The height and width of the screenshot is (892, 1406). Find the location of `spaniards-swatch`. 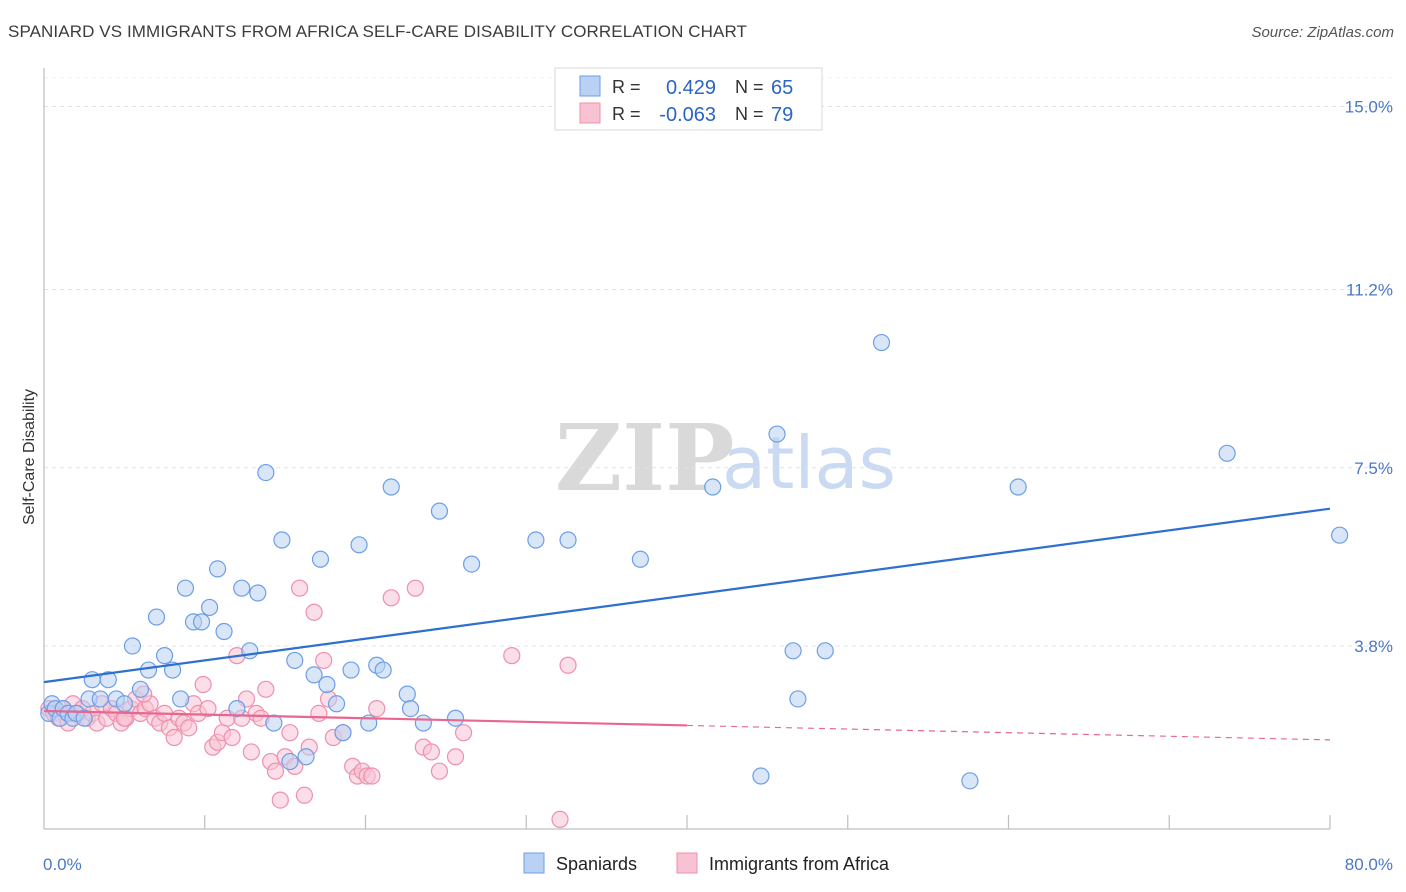

spaniards-swatch is located at coordinates (590, 86).